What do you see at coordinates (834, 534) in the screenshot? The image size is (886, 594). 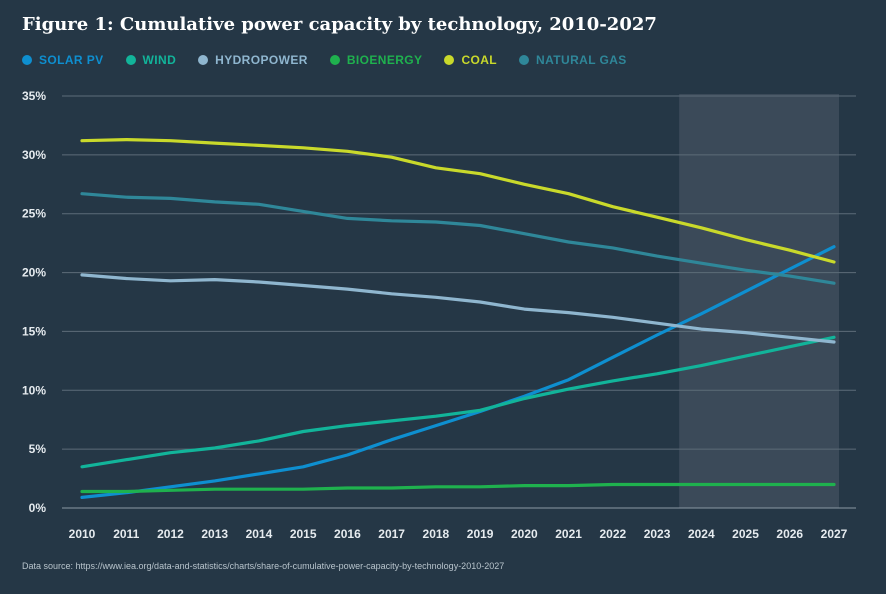 I see `x-tick-label: 2027` at bounding box center [834, 534].